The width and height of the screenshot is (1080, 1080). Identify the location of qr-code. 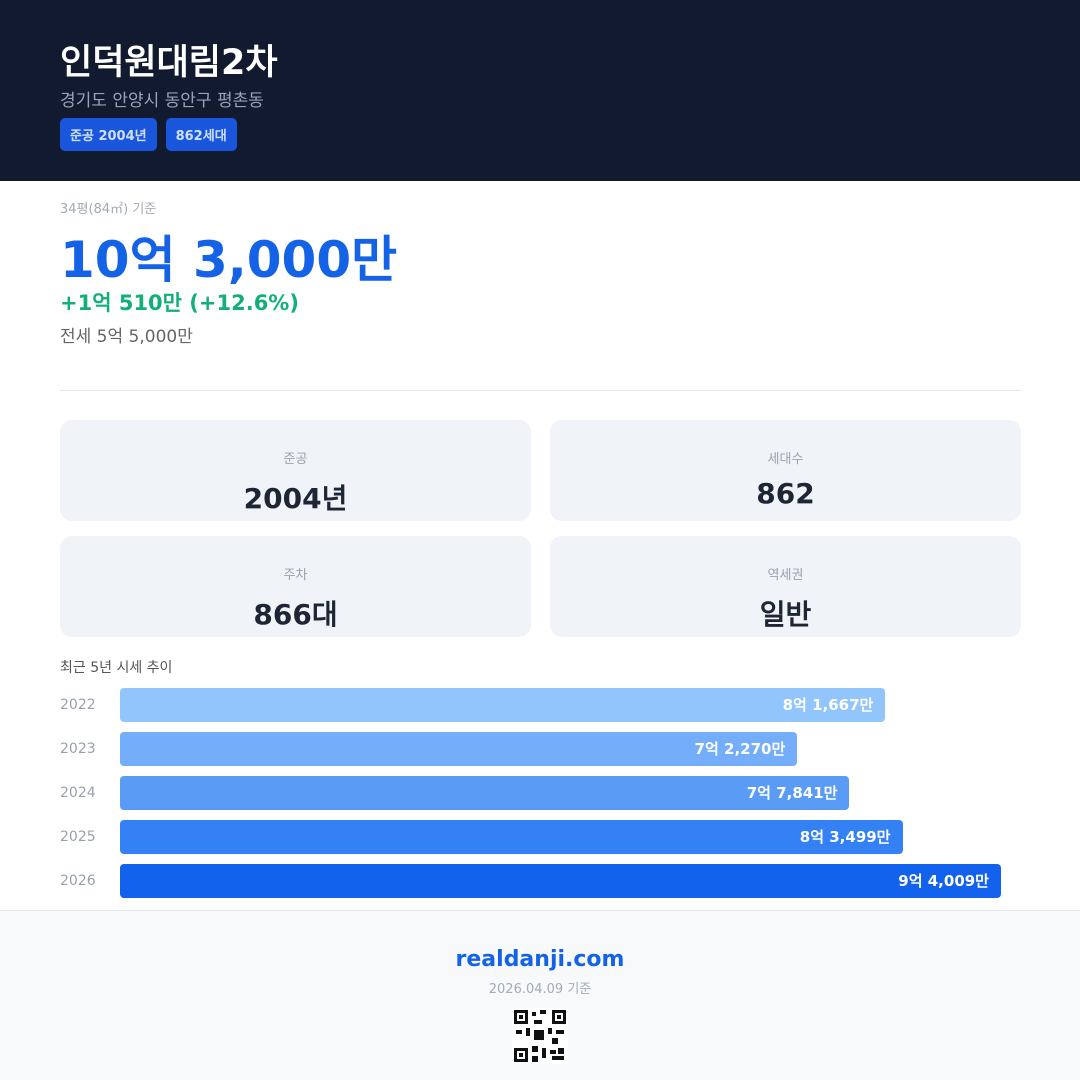
(540, 1036).